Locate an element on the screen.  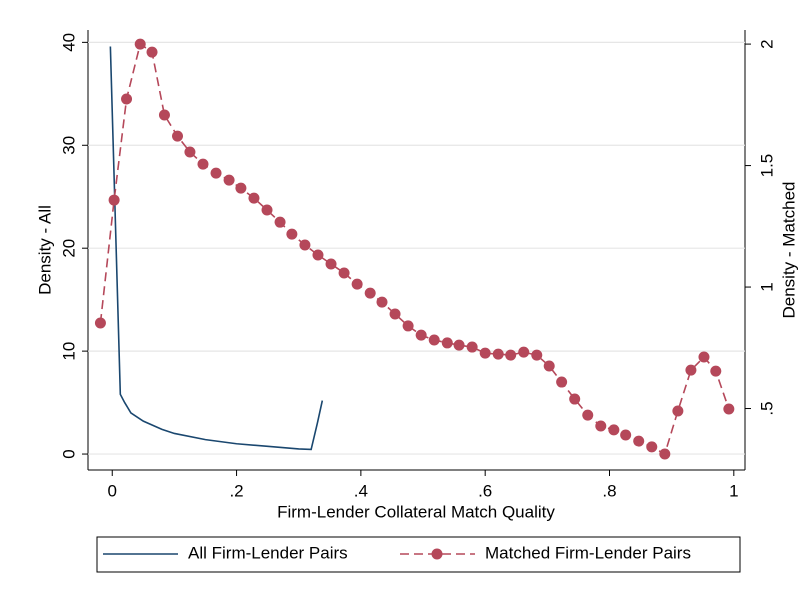
y-tick-label: 20 is located at coordinates (68, 248).